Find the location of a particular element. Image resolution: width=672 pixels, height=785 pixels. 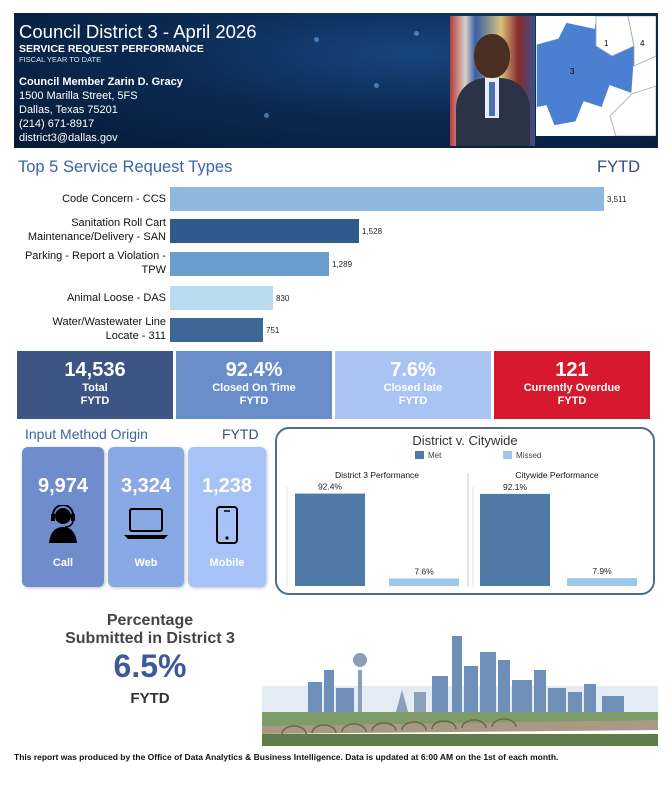

photo-head is located at coordinates (492, 56).